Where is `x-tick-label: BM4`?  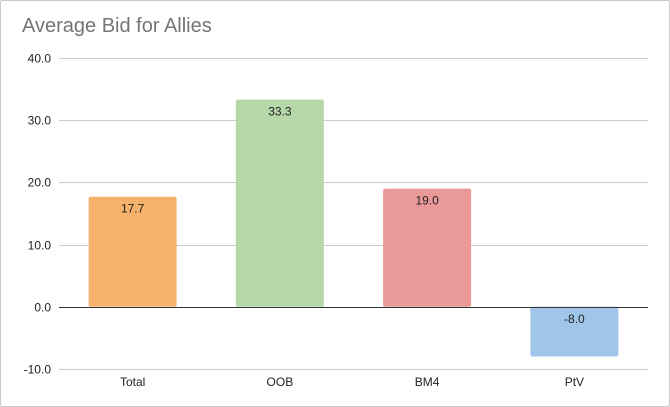 x-tick-label: BM4 is located at coordinates (427, 382).